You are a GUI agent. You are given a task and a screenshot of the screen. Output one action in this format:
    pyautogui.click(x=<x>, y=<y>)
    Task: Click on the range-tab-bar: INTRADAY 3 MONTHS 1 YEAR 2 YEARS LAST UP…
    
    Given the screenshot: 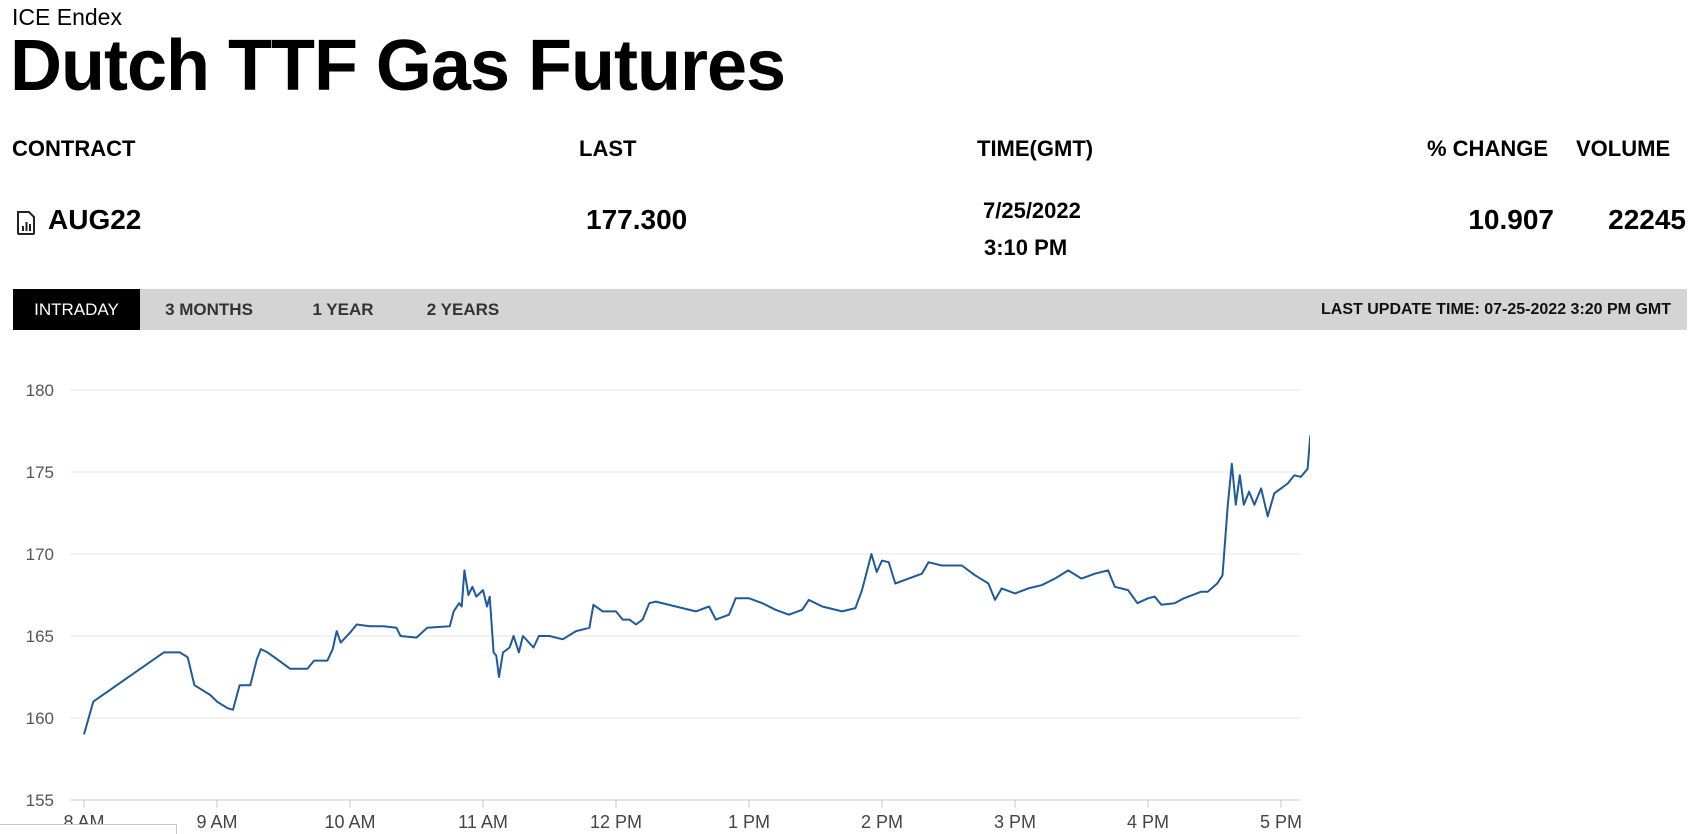 What is the action you would take?
    pyautogui.click(x=850, y=309)
    